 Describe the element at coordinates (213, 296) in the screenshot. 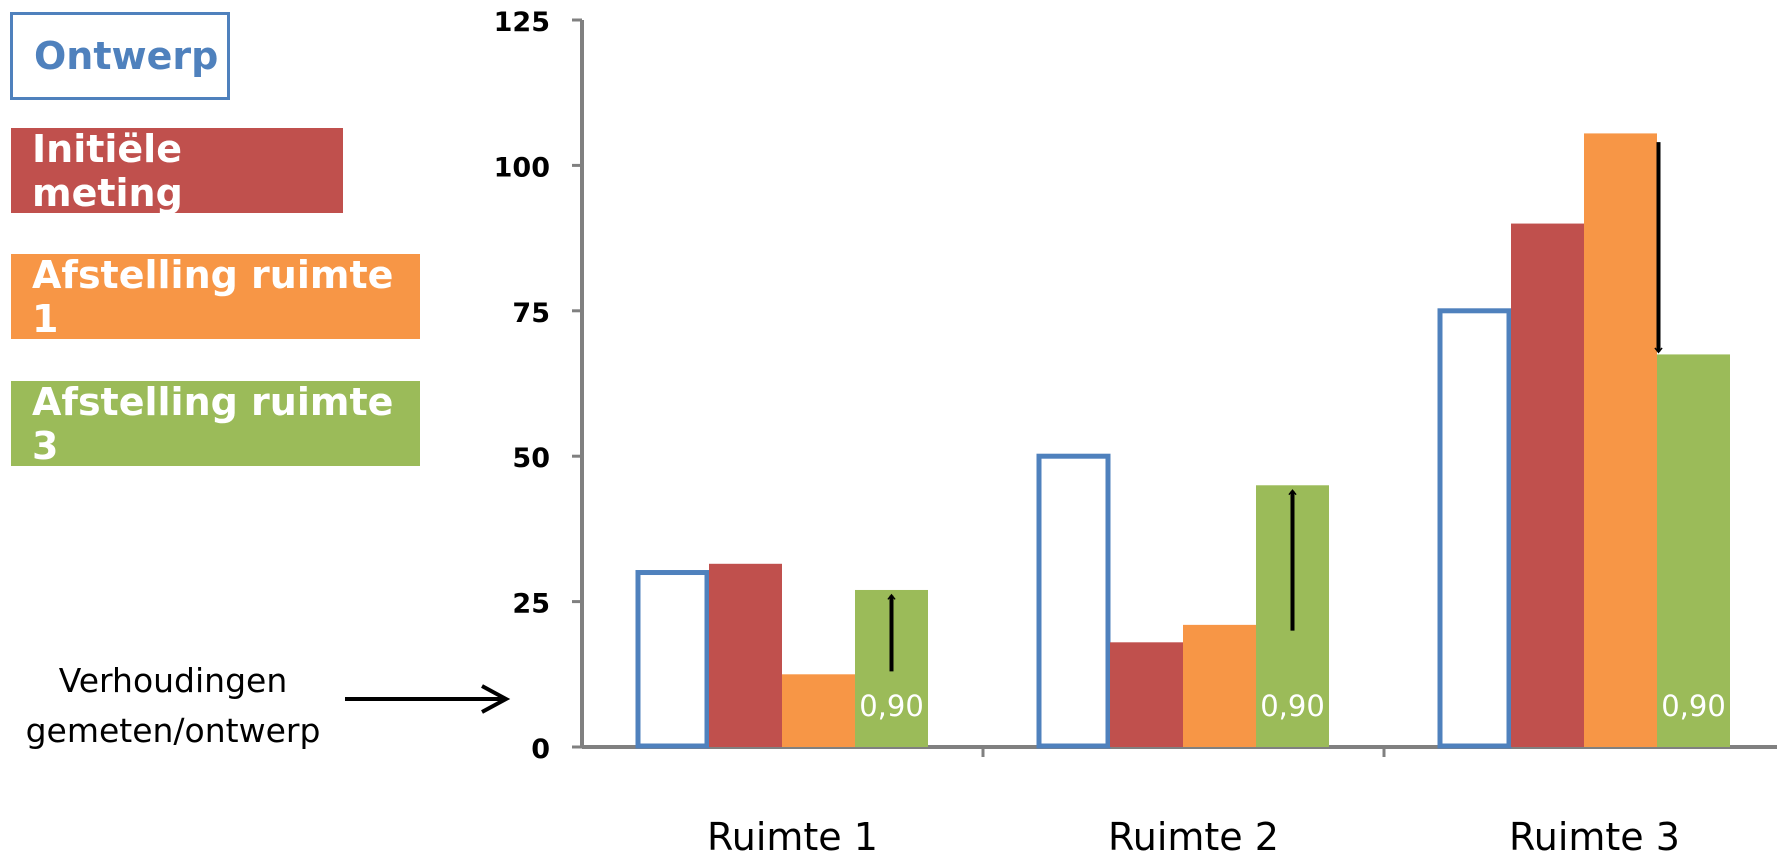

I see `legend-label: Afstelling ruimte 1` at that location.